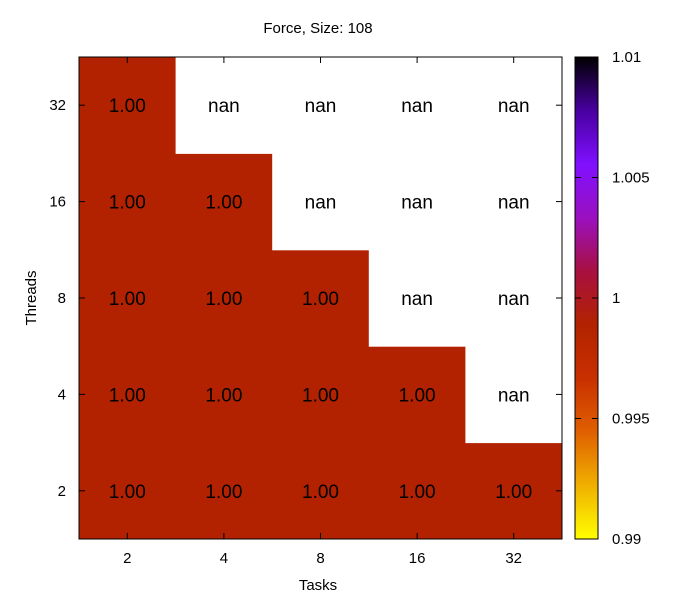 The width and height of the screenshot is (700, 600). What do you see at coordinates (62, 394) in the screenshot?
I see `y-tick-label: 4` at bounding box center [62, 394].